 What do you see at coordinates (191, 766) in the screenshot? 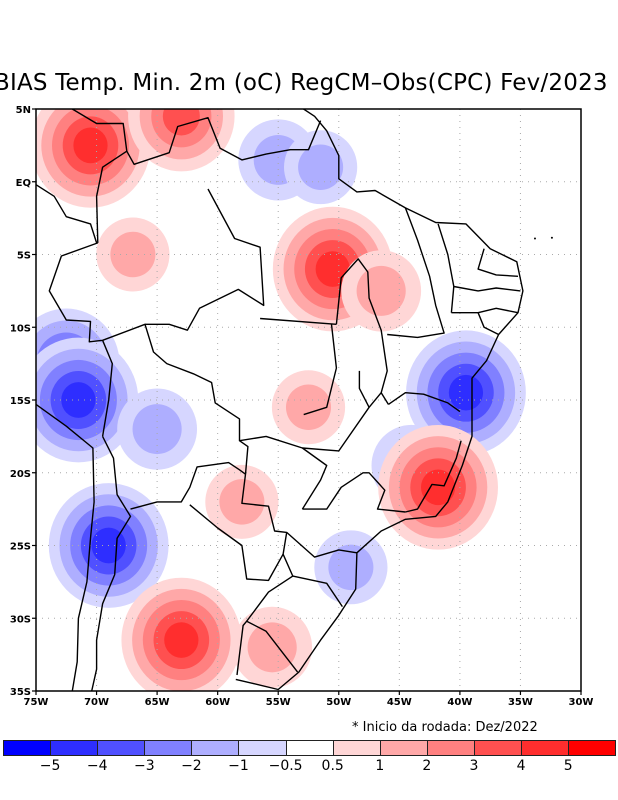
I see `colorbar-label: −2` at bounding box center [191, 766].